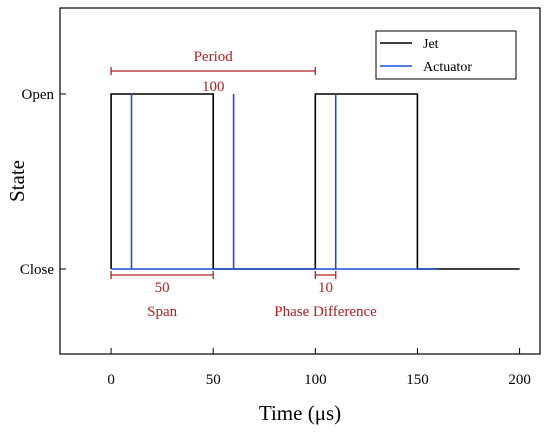 This screenshot has height=434, width=550. What do you see at coordinates (37, 270) in the screenshot?
I see `y-tick-label: Close` at bounding box center [37, 270].